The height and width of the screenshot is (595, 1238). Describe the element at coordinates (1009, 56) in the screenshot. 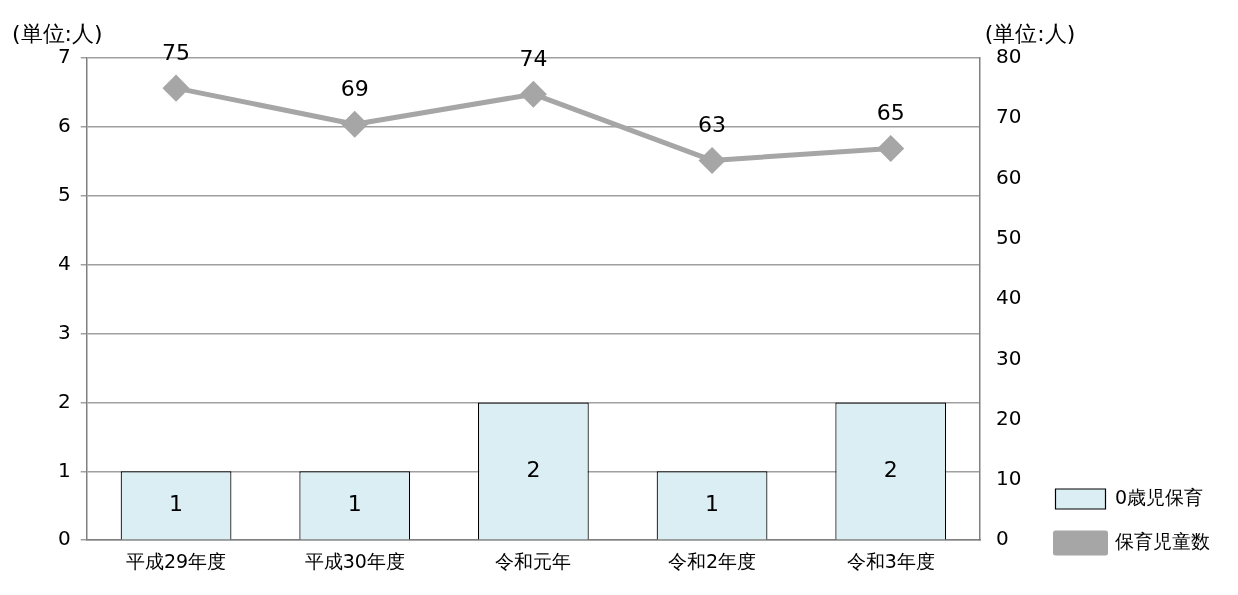

I see `y2-tick-label: 80` at that location.